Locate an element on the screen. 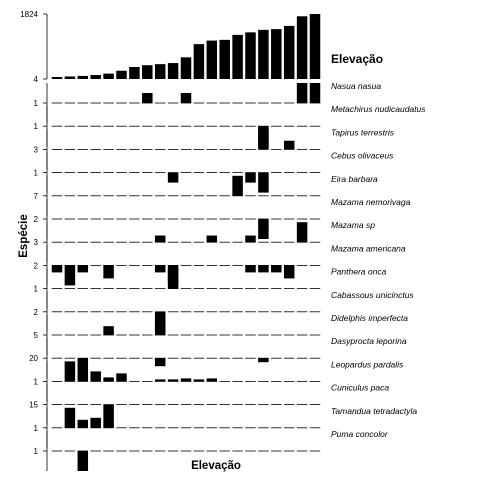 The height and width of the screenshot is (480, 480). species-panel-3: 1 Cebus olivaceus is located at coordinates (214, 172).